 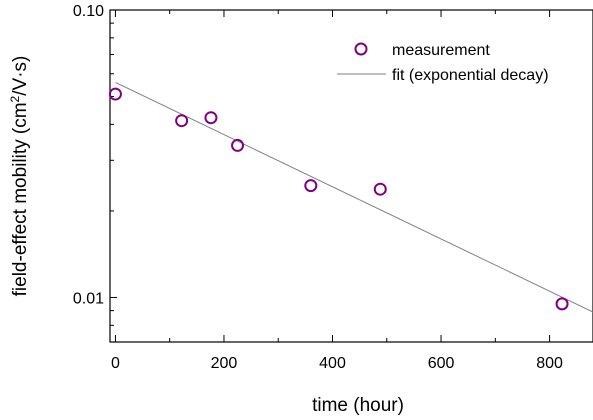 What do you see at coordinates (88, 11) in the screenshot?
I see `y-tick-label: 0.10` at bounding box center [88, 11].